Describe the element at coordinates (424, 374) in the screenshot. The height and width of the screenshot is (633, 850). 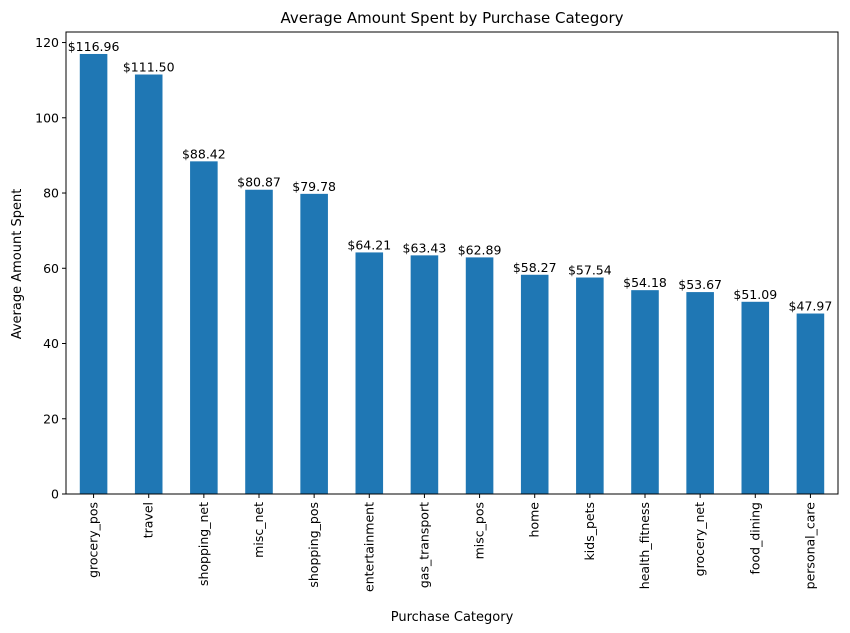
I see `bar-gas_transport` at that location.